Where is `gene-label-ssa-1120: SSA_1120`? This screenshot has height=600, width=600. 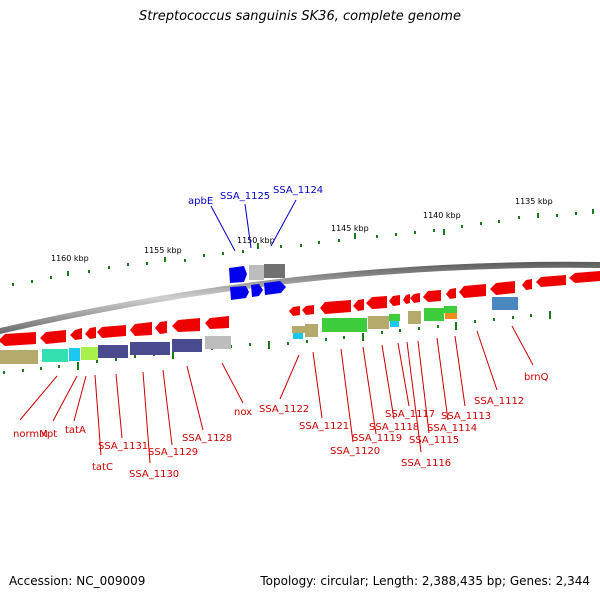 gene-label-ssa-1120: SSA_1120 is located at coordinates (355, 451).